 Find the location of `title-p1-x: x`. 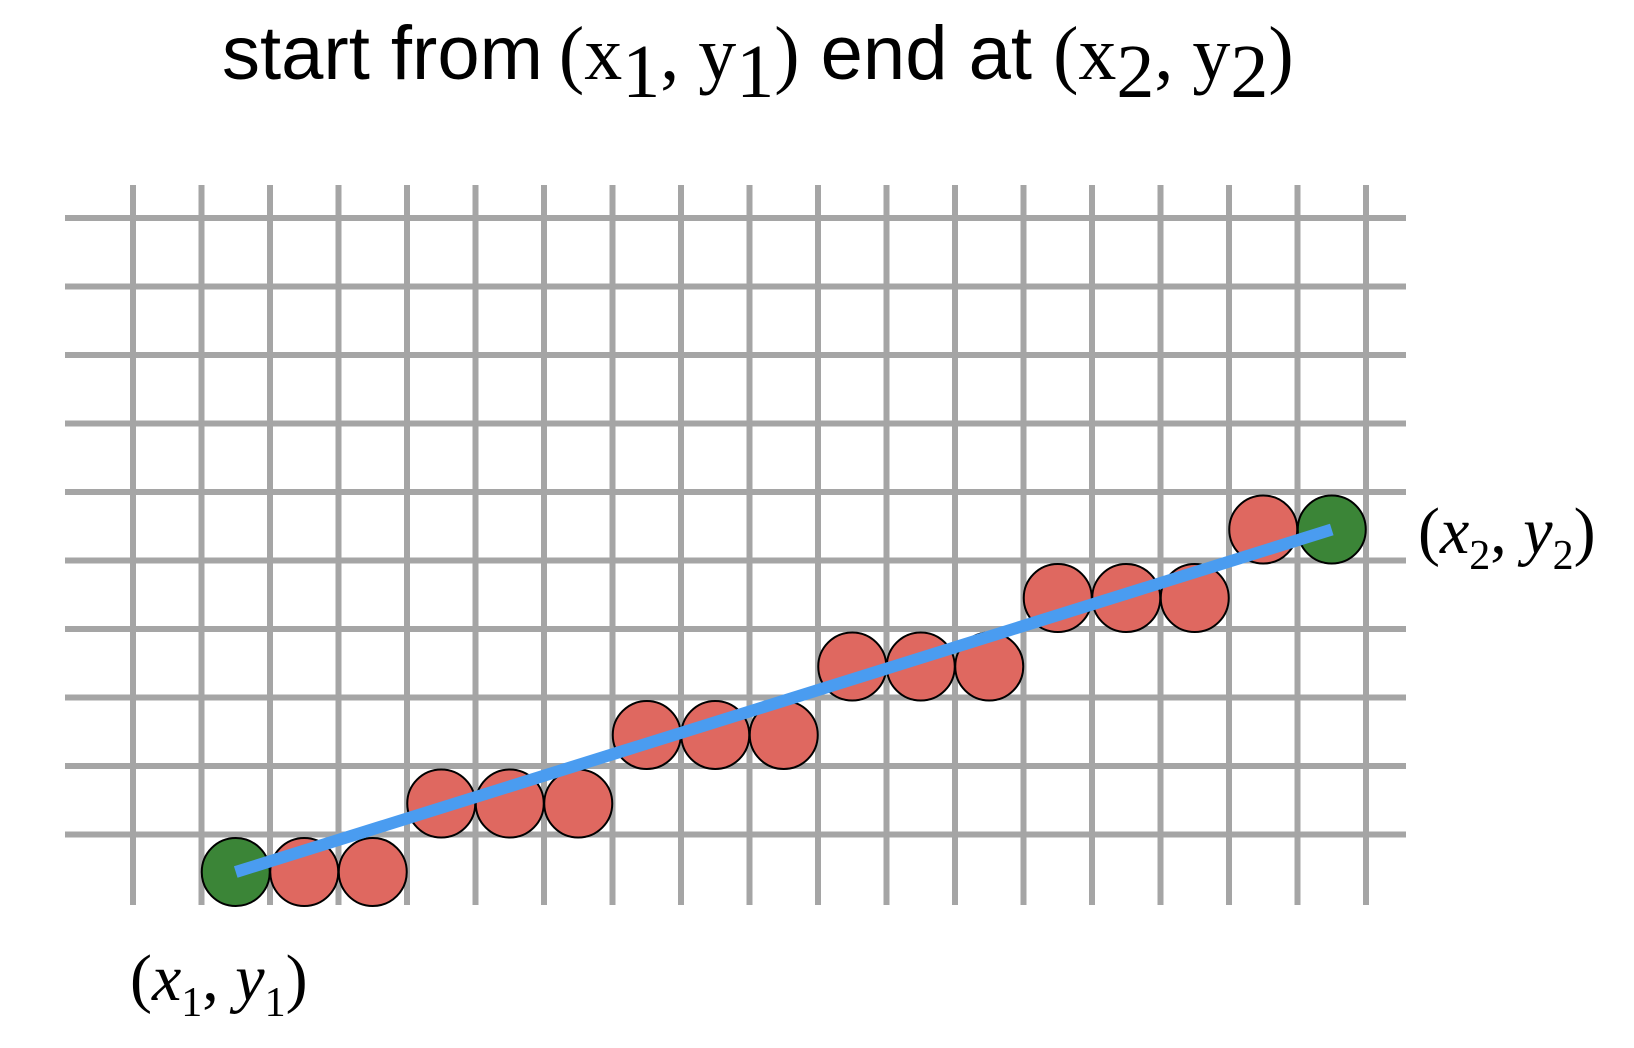

title-p1-x: x is located at coordinates (603, 54).